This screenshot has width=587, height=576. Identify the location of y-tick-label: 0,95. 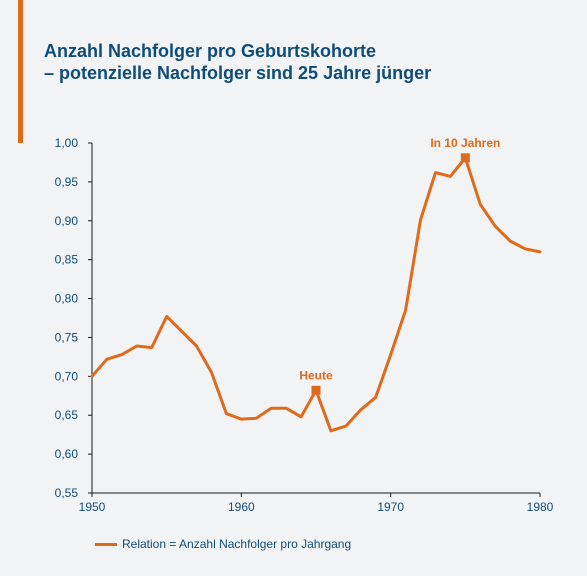
(67, 182).